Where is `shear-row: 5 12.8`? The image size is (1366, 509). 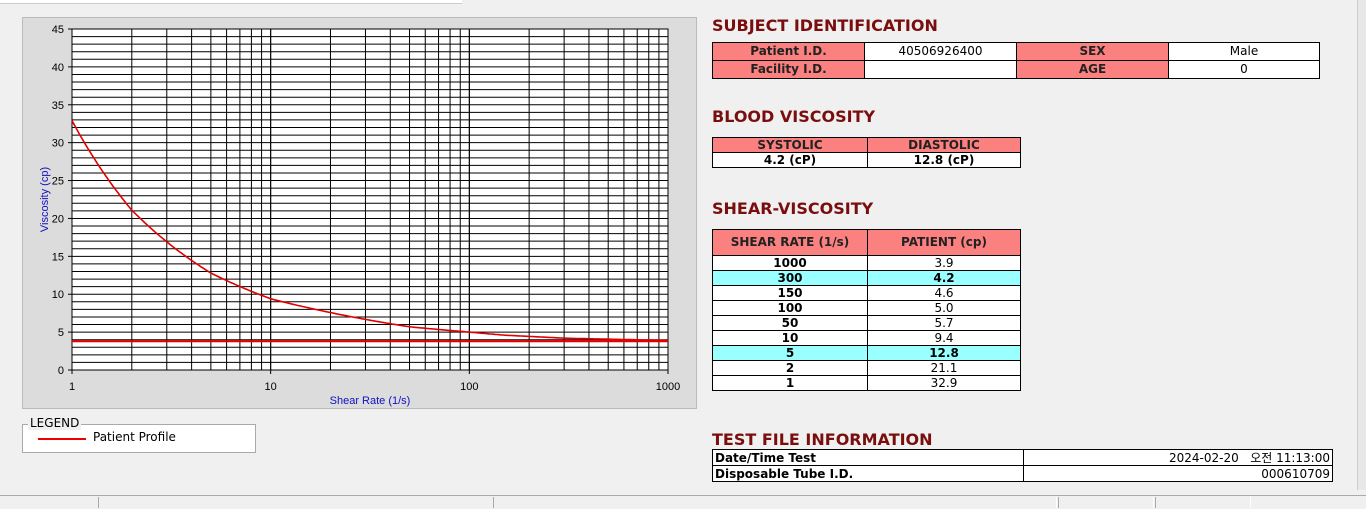 shear-row: 5 12.8 is located at coordinates (866, 353).